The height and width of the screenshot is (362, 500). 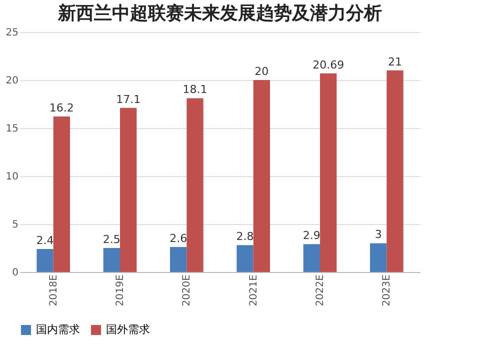 I want to click on legend-label: 国内需求, so click(x=58, y=329).